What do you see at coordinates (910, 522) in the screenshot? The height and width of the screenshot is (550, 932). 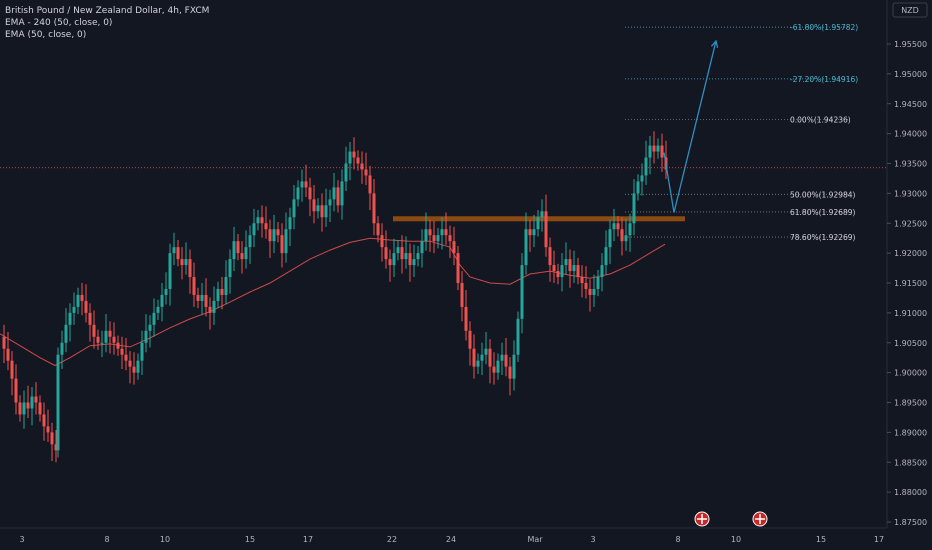 I see `price-tick-label: 1.87500` at bounding box center [910, 522].